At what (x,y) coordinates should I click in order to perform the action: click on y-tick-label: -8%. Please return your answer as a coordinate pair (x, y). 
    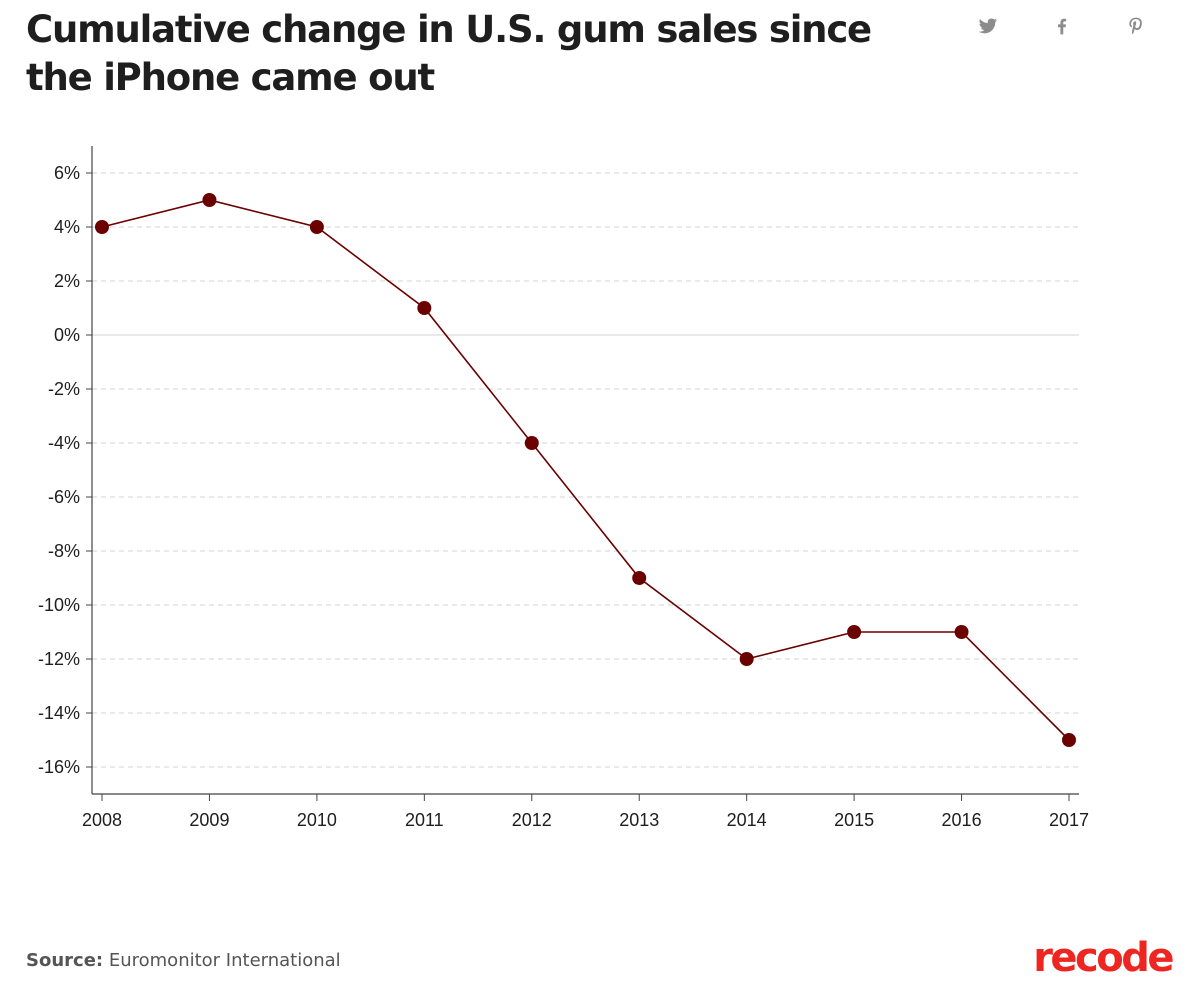
    Looking at the image, I should click on (64, 551).